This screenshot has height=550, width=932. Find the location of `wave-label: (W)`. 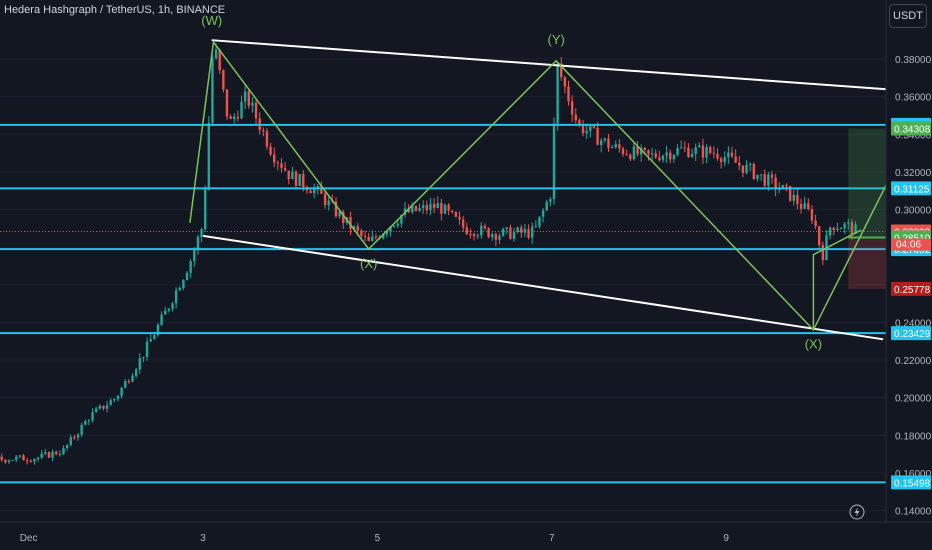

wave-label: (W) is located at coordinates (211, 20).